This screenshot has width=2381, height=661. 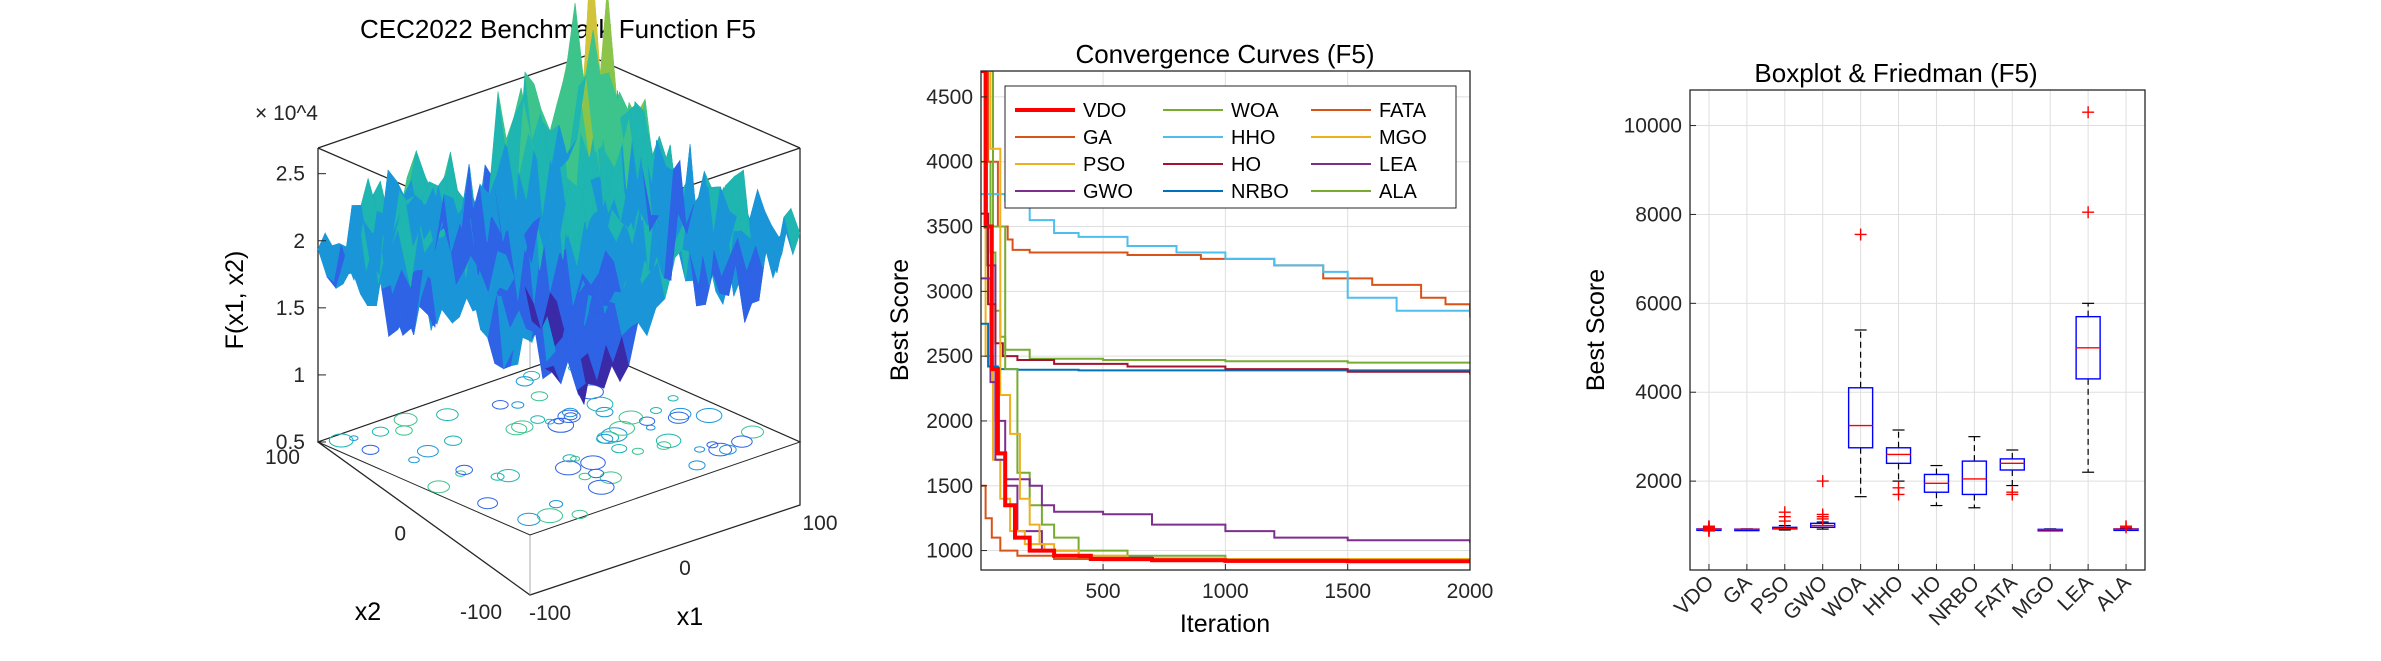 I want to click on x2-tick-label: 0, so click(x=400, y=534).